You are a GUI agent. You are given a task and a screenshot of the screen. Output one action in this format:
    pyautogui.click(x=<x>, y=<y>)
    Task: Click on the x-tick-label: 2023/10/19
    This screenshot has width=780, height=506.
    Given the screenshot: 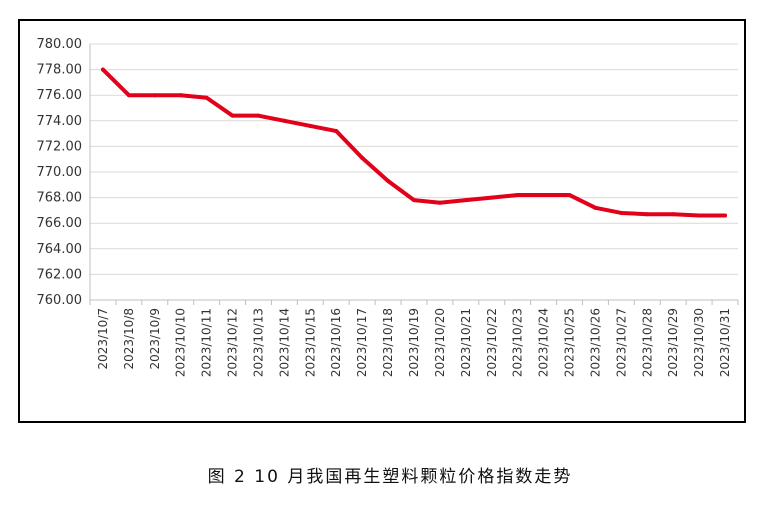 What is the action you would take?
    pyautogui.click(x=414, y=342)
    